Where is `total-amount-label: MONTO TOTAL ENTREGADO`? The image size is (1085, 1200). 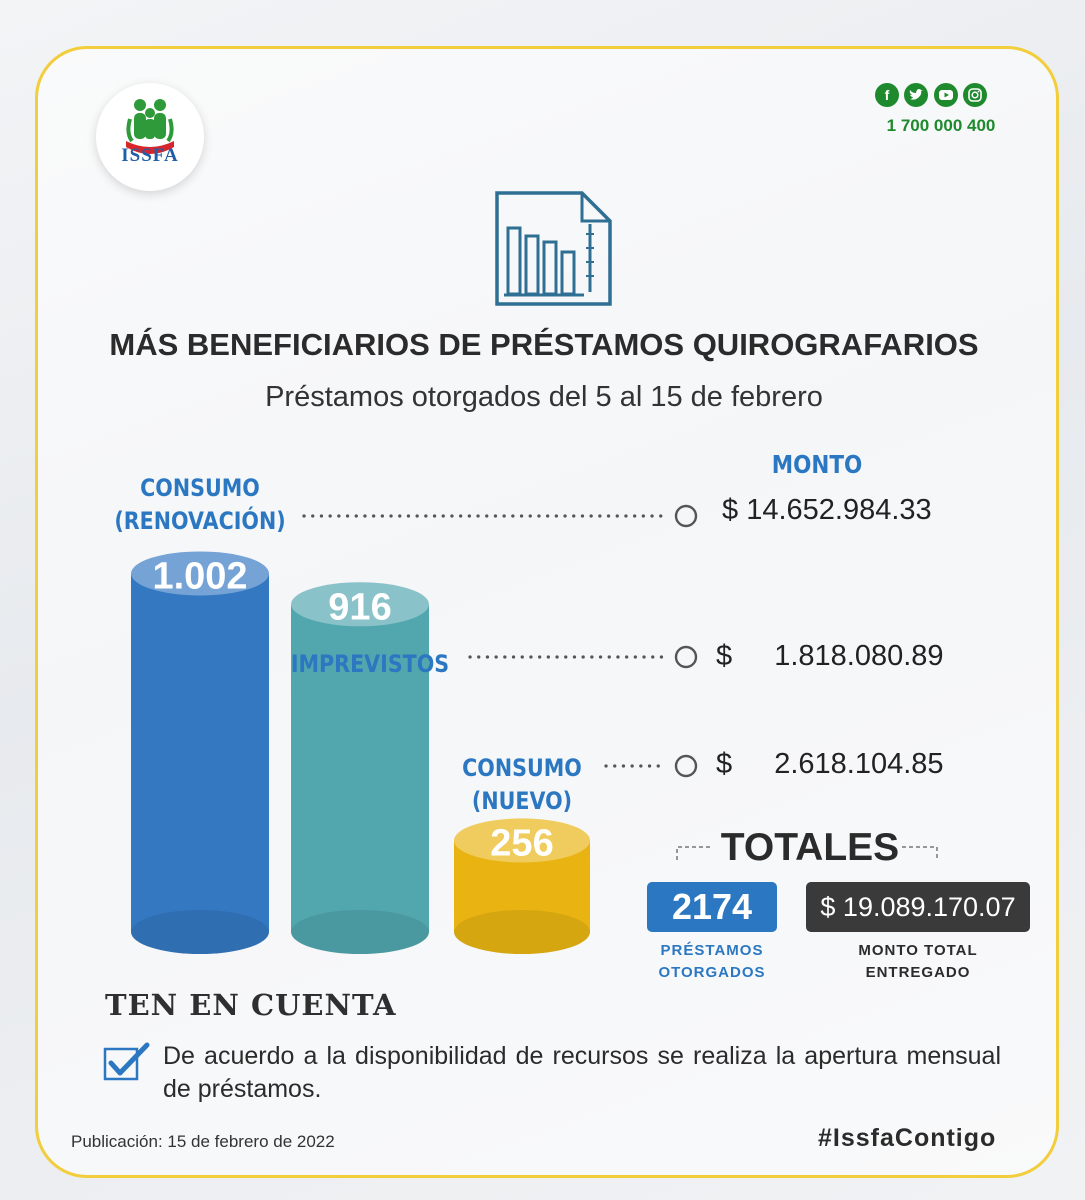 total-amount-label: MONTO TOTAL ENTREGADO is located at coordinates (918, 962).